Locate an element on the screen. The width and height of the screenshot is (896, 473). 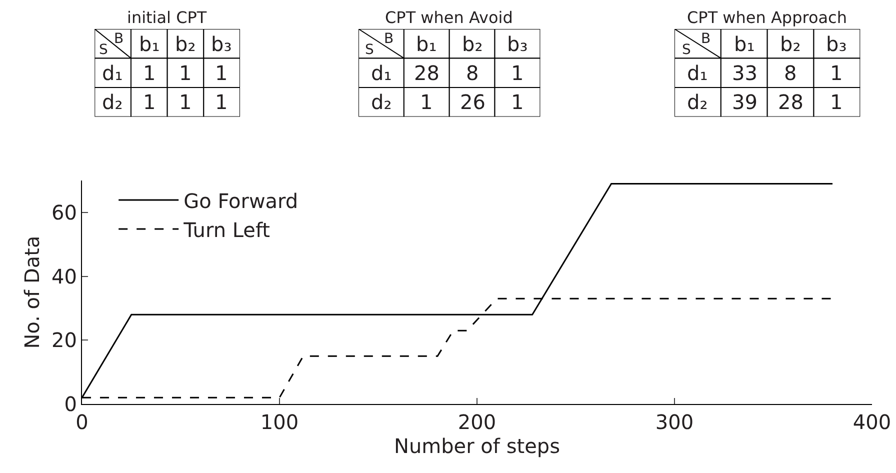
x-axis-title: Number of steps is located at coordinates (477, 446).